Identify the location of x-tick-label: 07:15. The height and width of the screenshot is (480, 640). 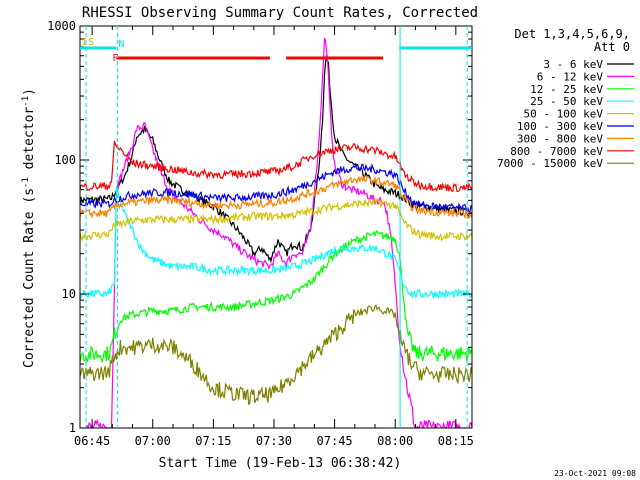
(213, 441).